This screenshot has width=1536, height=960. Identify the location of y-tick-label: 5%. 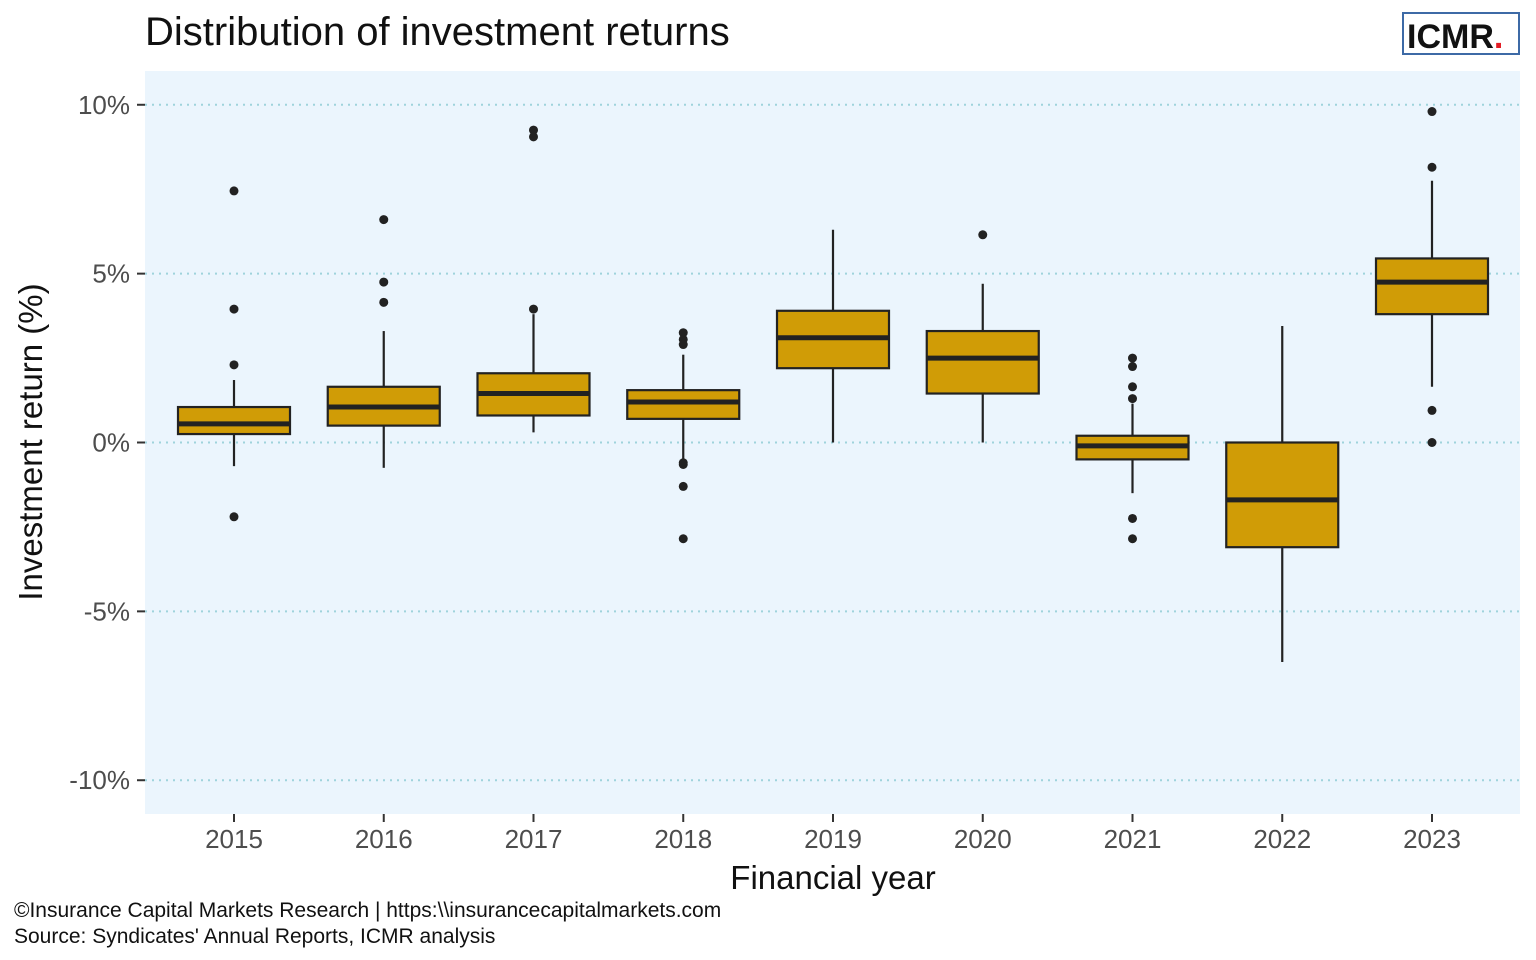
(111, 274).